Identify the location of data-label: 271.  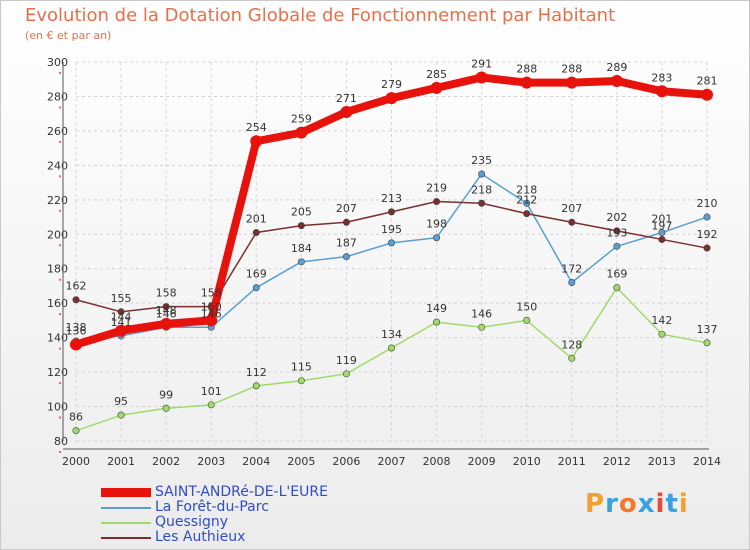
(346, 98).